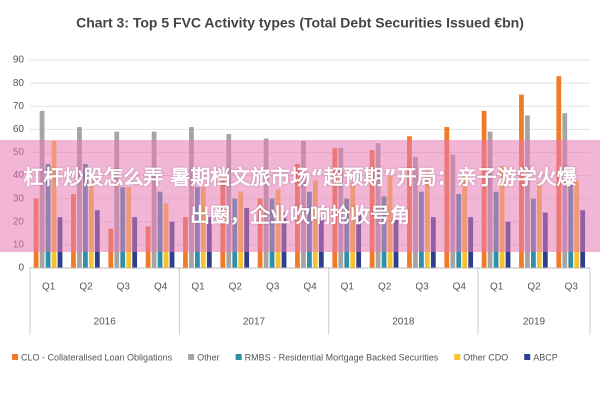 The width and height of the screenshot is (600, 400). What do you see at coordinates (97, 357) in the screenshot?
I see `legend-label: CLO - Collateralised Loan Obligations` at bounding box center [97, 357].